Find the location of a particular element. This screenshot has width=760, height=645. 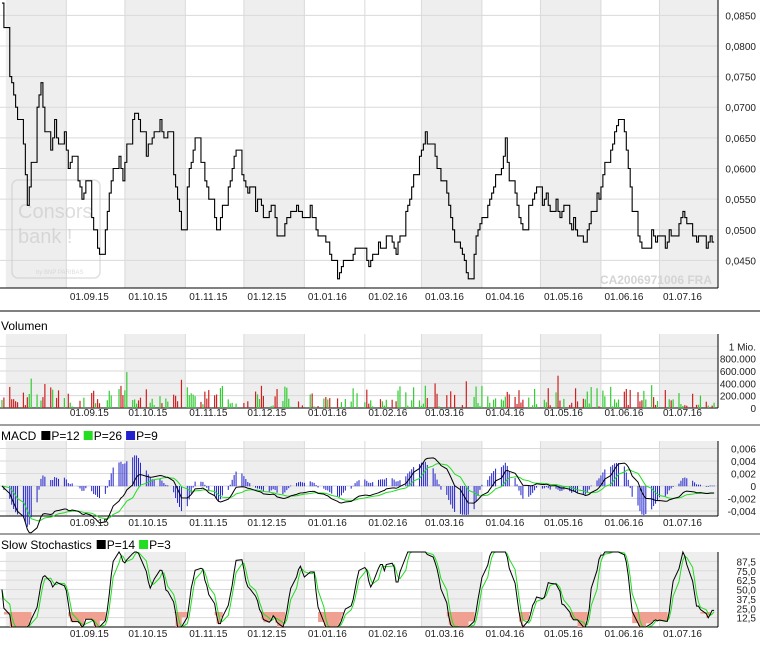

x-tick-label: 01.09.15 is located at coordinates (89, 523).